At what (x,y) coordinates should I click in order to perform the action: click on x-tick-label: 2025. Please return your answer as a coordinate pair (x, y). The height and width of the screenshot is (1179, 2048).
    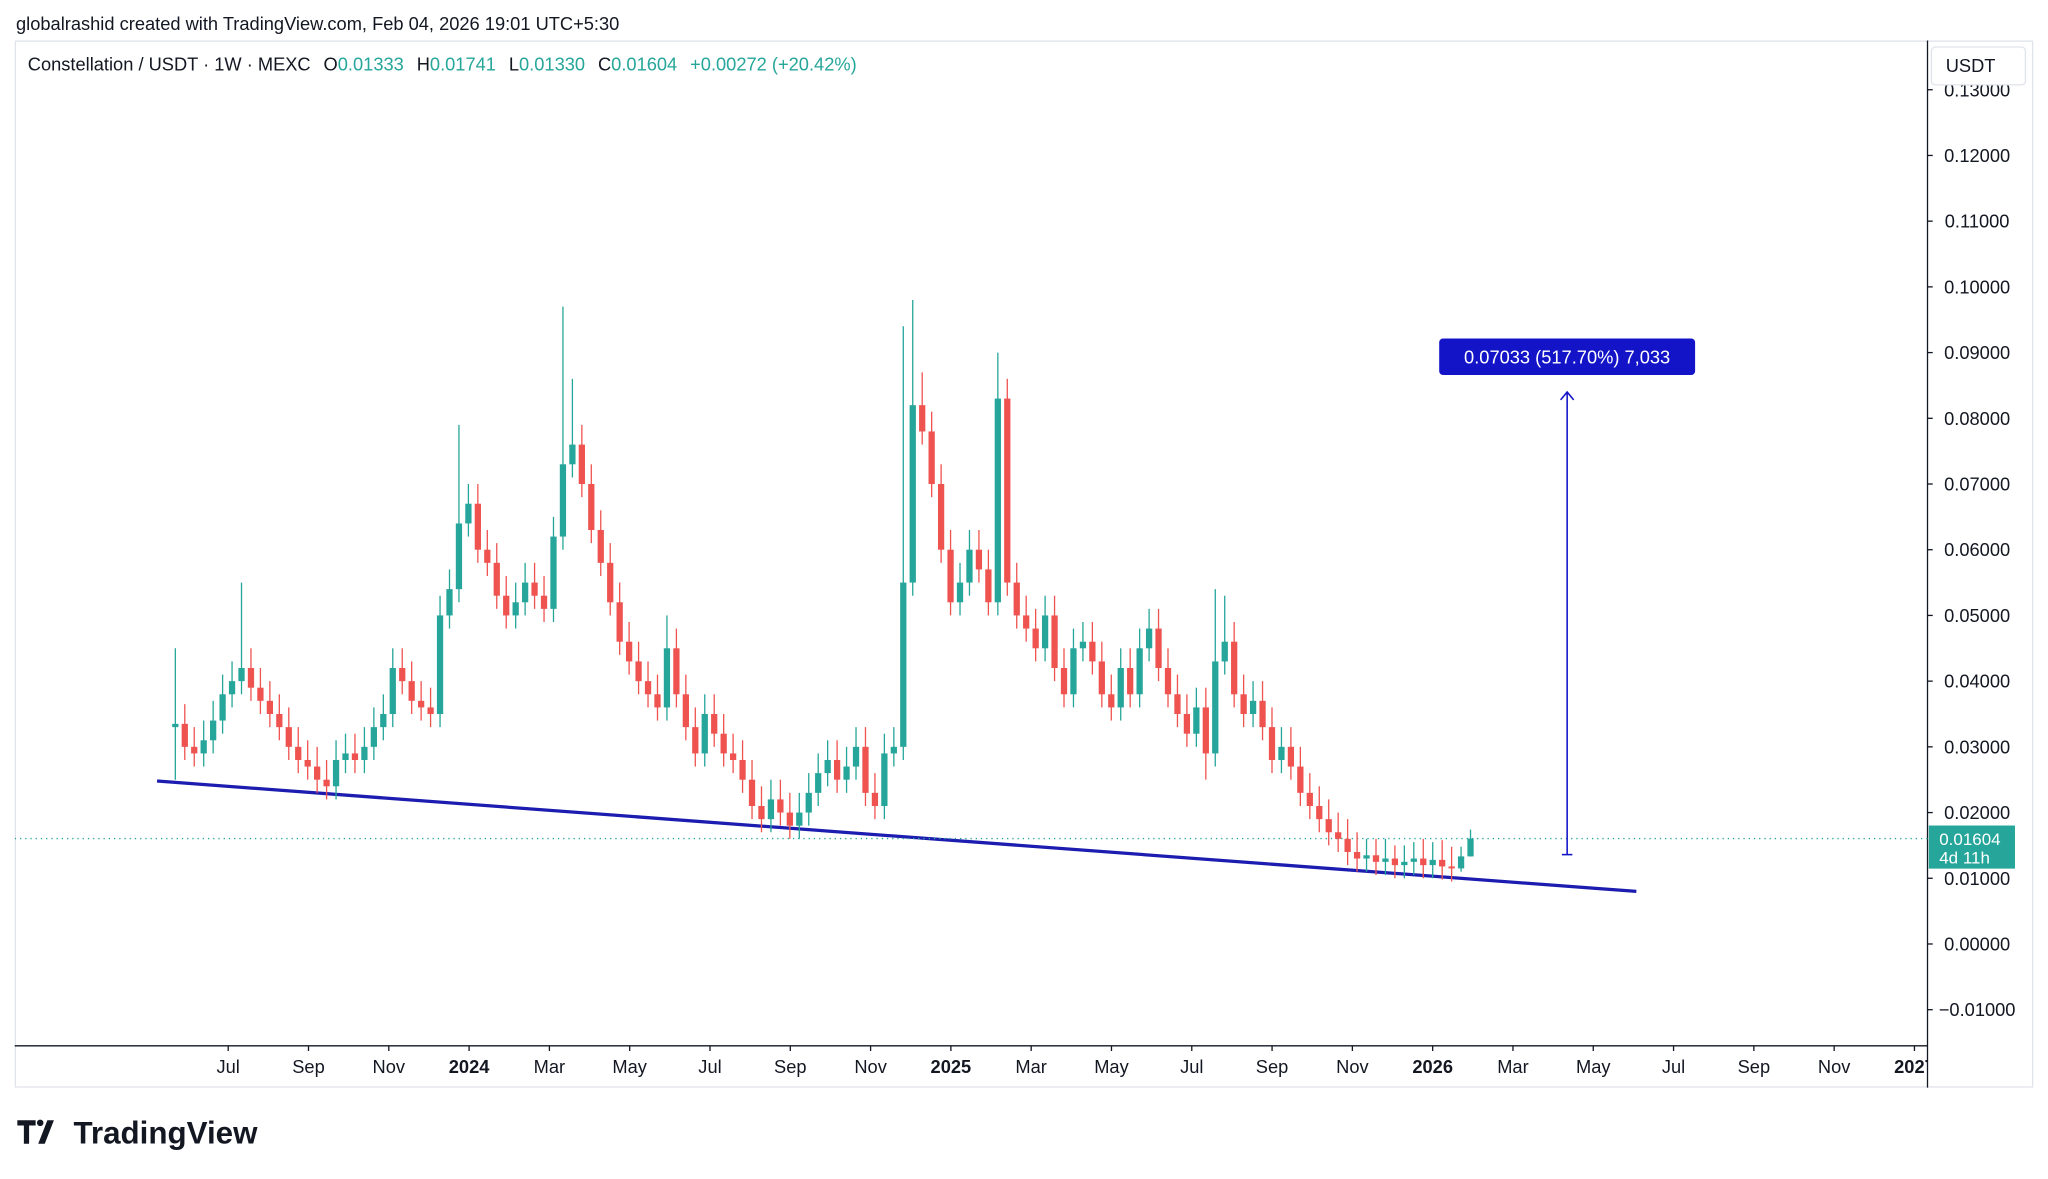
    Looking at the image, I should click on (951, 1066).